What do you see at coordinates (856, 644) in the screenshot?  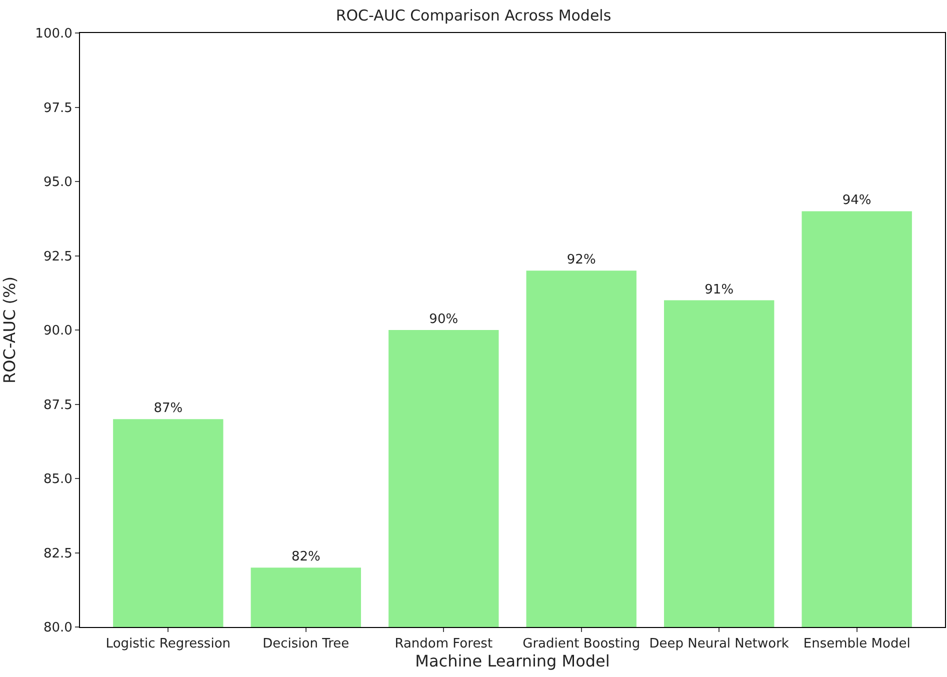 I see `x-tick-label: Ensemble Model` at bounding box center [856, 644].